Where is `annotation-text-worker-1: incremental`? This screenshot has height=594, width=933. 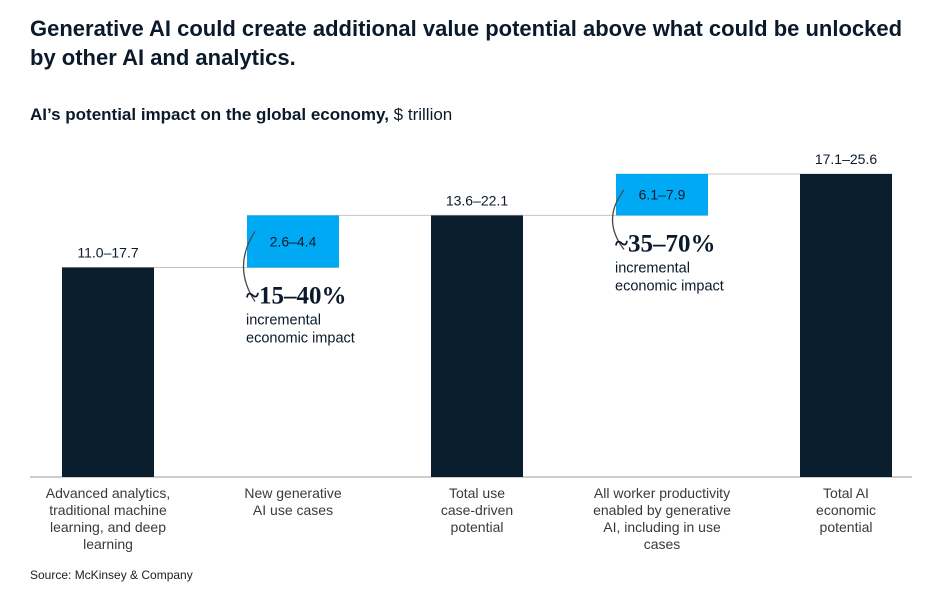
annotation-text-worker-1: incremental is located at coordinates (652, 268).